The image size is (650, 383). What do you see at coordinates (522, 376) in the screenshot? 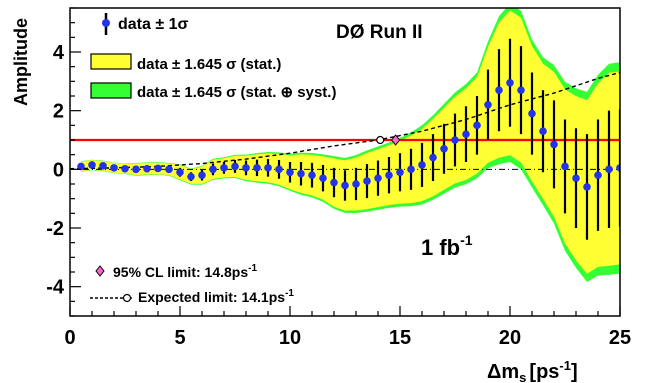
I see `x-axis-title-sub: s` at bounding box center [522, 376].